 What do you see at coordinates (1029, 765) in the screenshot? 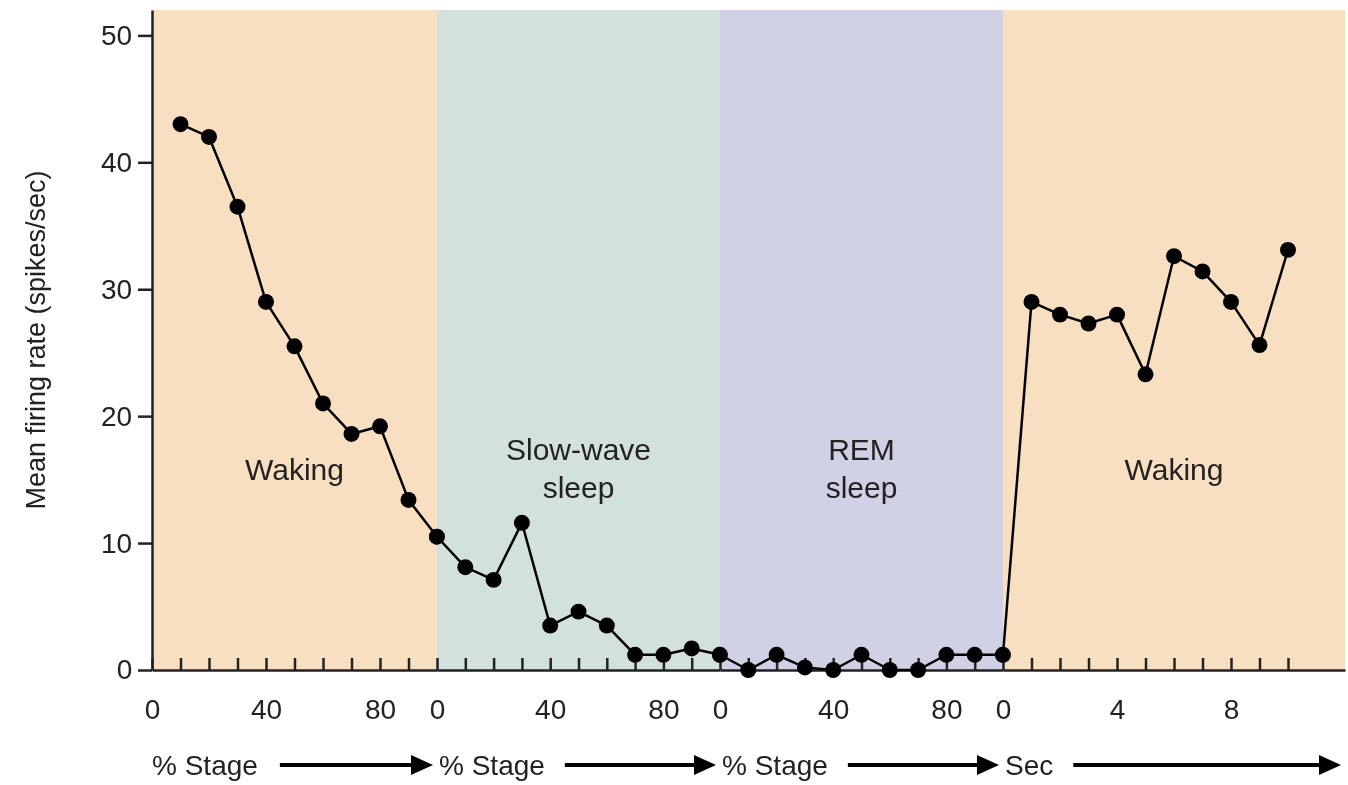
I see `x-axis-title: Sec` at bounding box center [1029, 765].